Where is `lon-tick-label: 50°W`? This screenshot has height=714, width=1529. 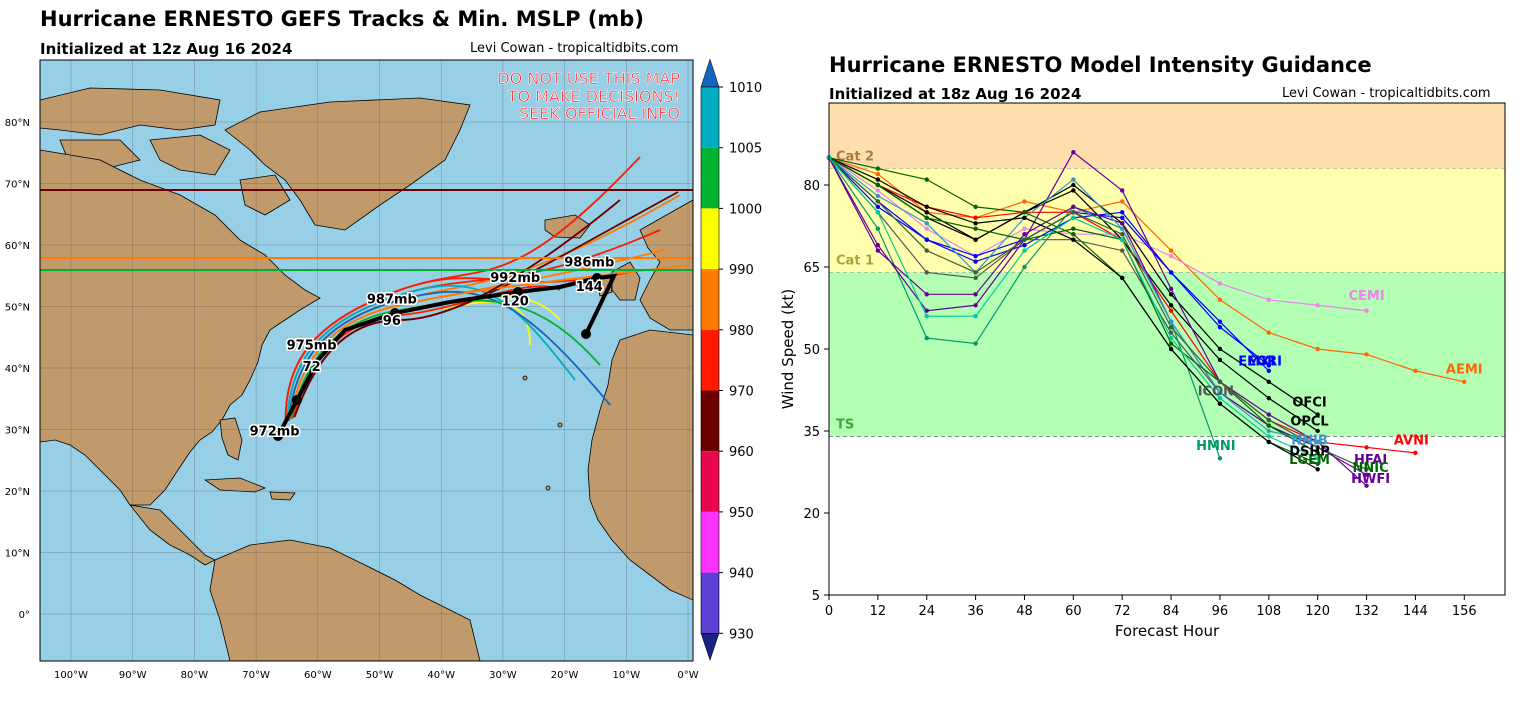 lon-tick-label: 50°W is located at coordinates (380, 675).